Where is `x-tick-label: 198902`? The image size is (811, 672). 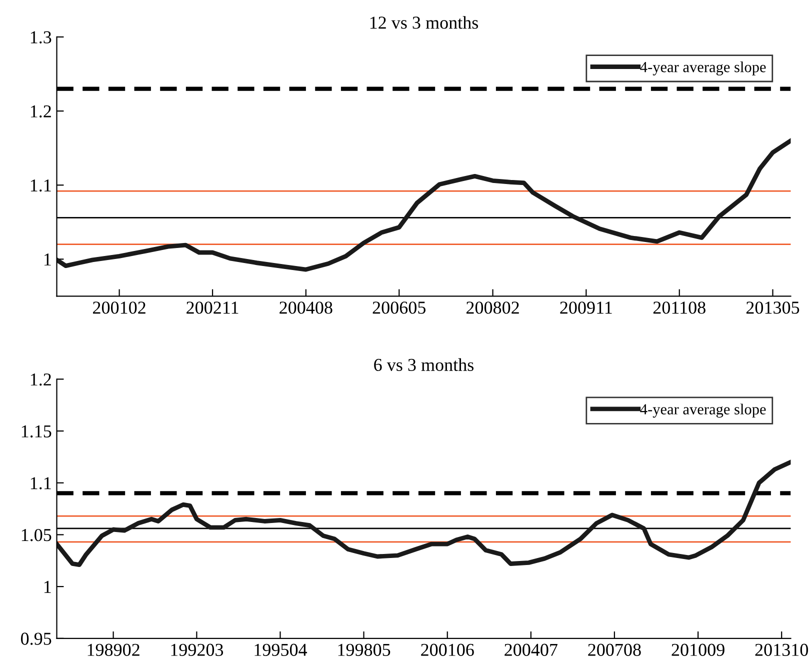 x-tick-label: 198902 is located at coordinates (114, 650).